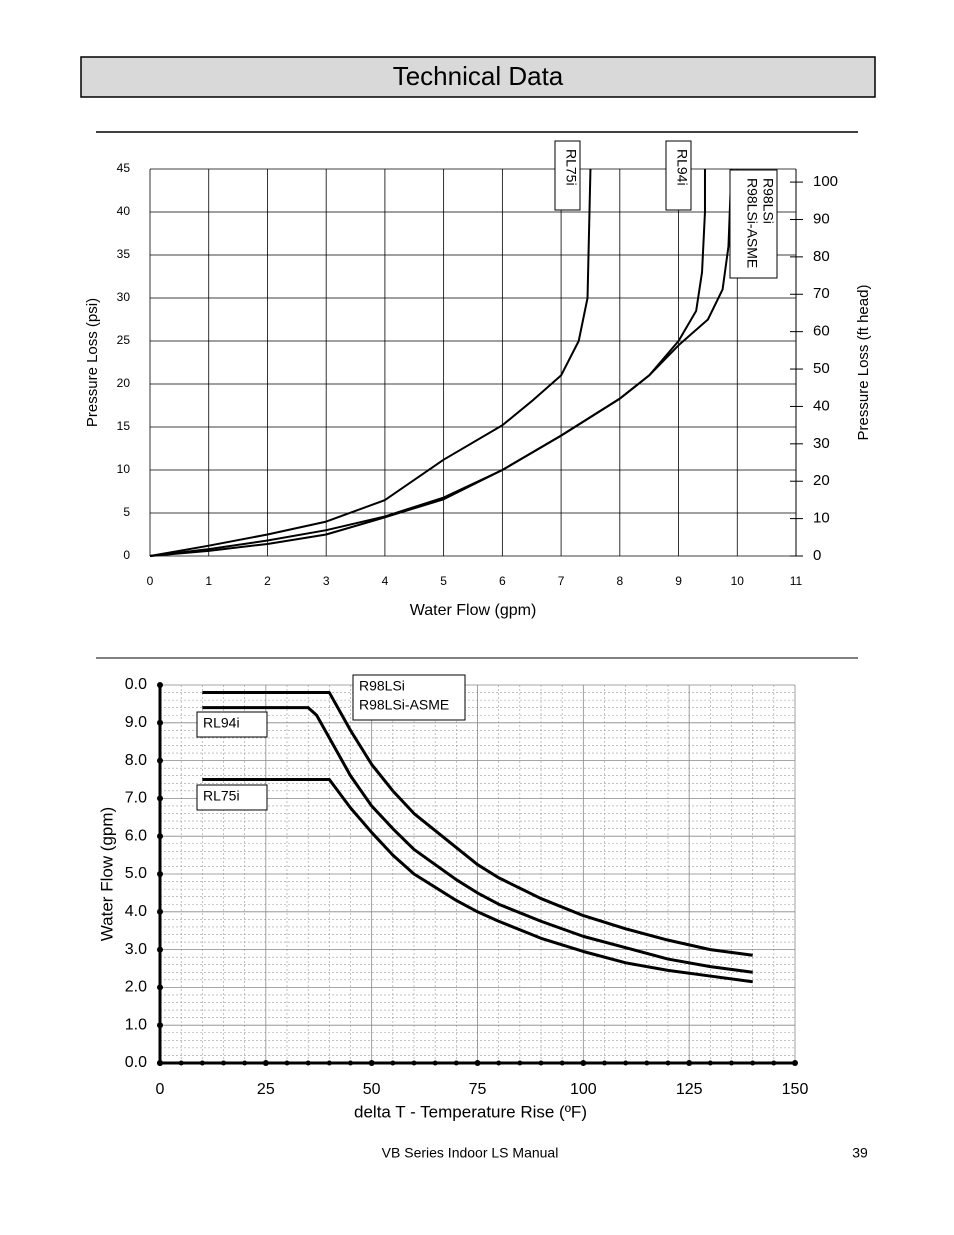 The image size is (954, 1235). Describe the element at coordinates (470, 1111) in the screenshot. I see `x-axis-title: delta T - Temperature Rise (ºF)` at that location.